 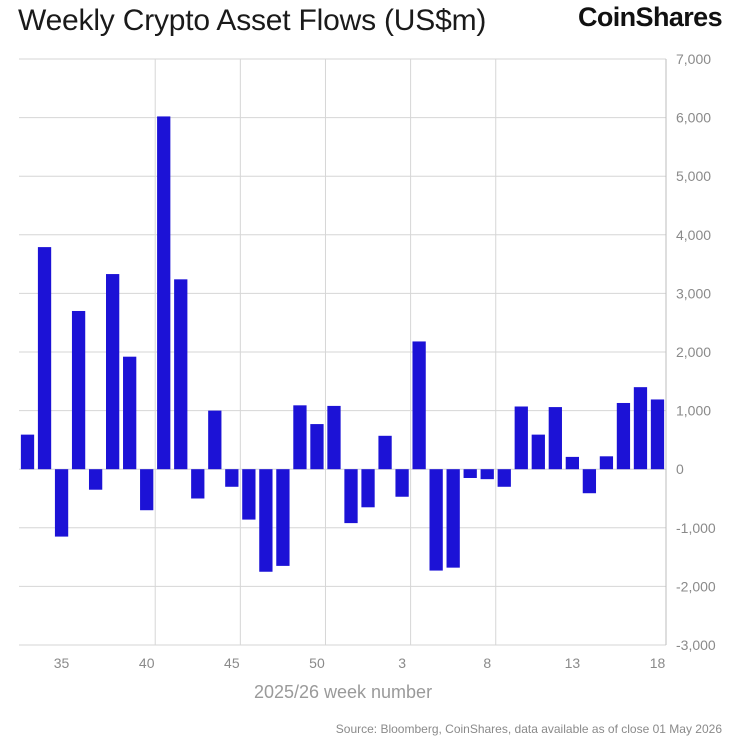 I want to click on y-tick-label: 6,000, so click(x=693, y=118).